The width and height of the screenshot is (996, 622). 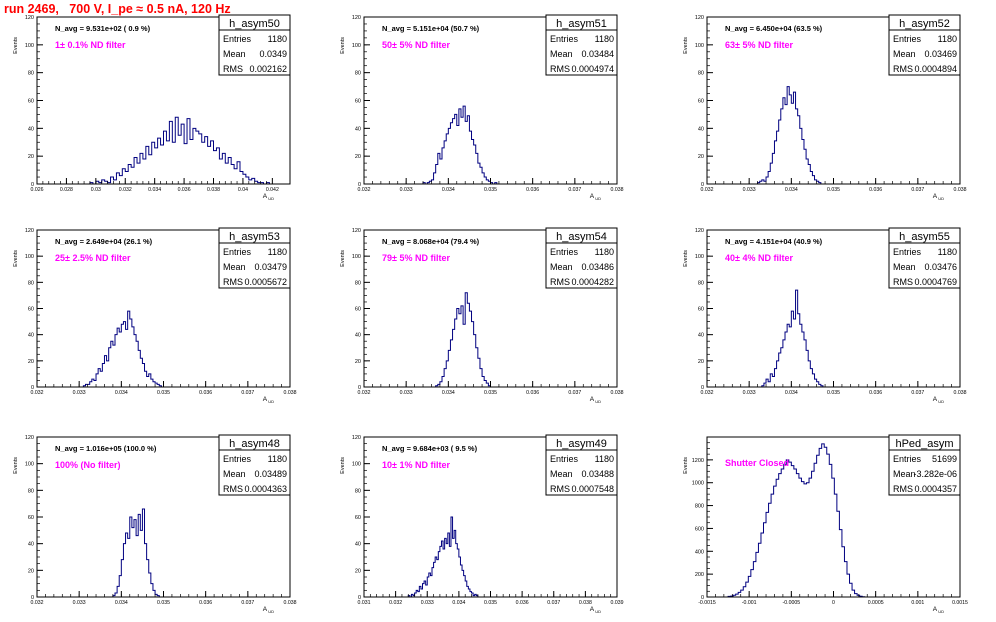 I want to click on y-tick-label: 400, so click(x=699, y=552).